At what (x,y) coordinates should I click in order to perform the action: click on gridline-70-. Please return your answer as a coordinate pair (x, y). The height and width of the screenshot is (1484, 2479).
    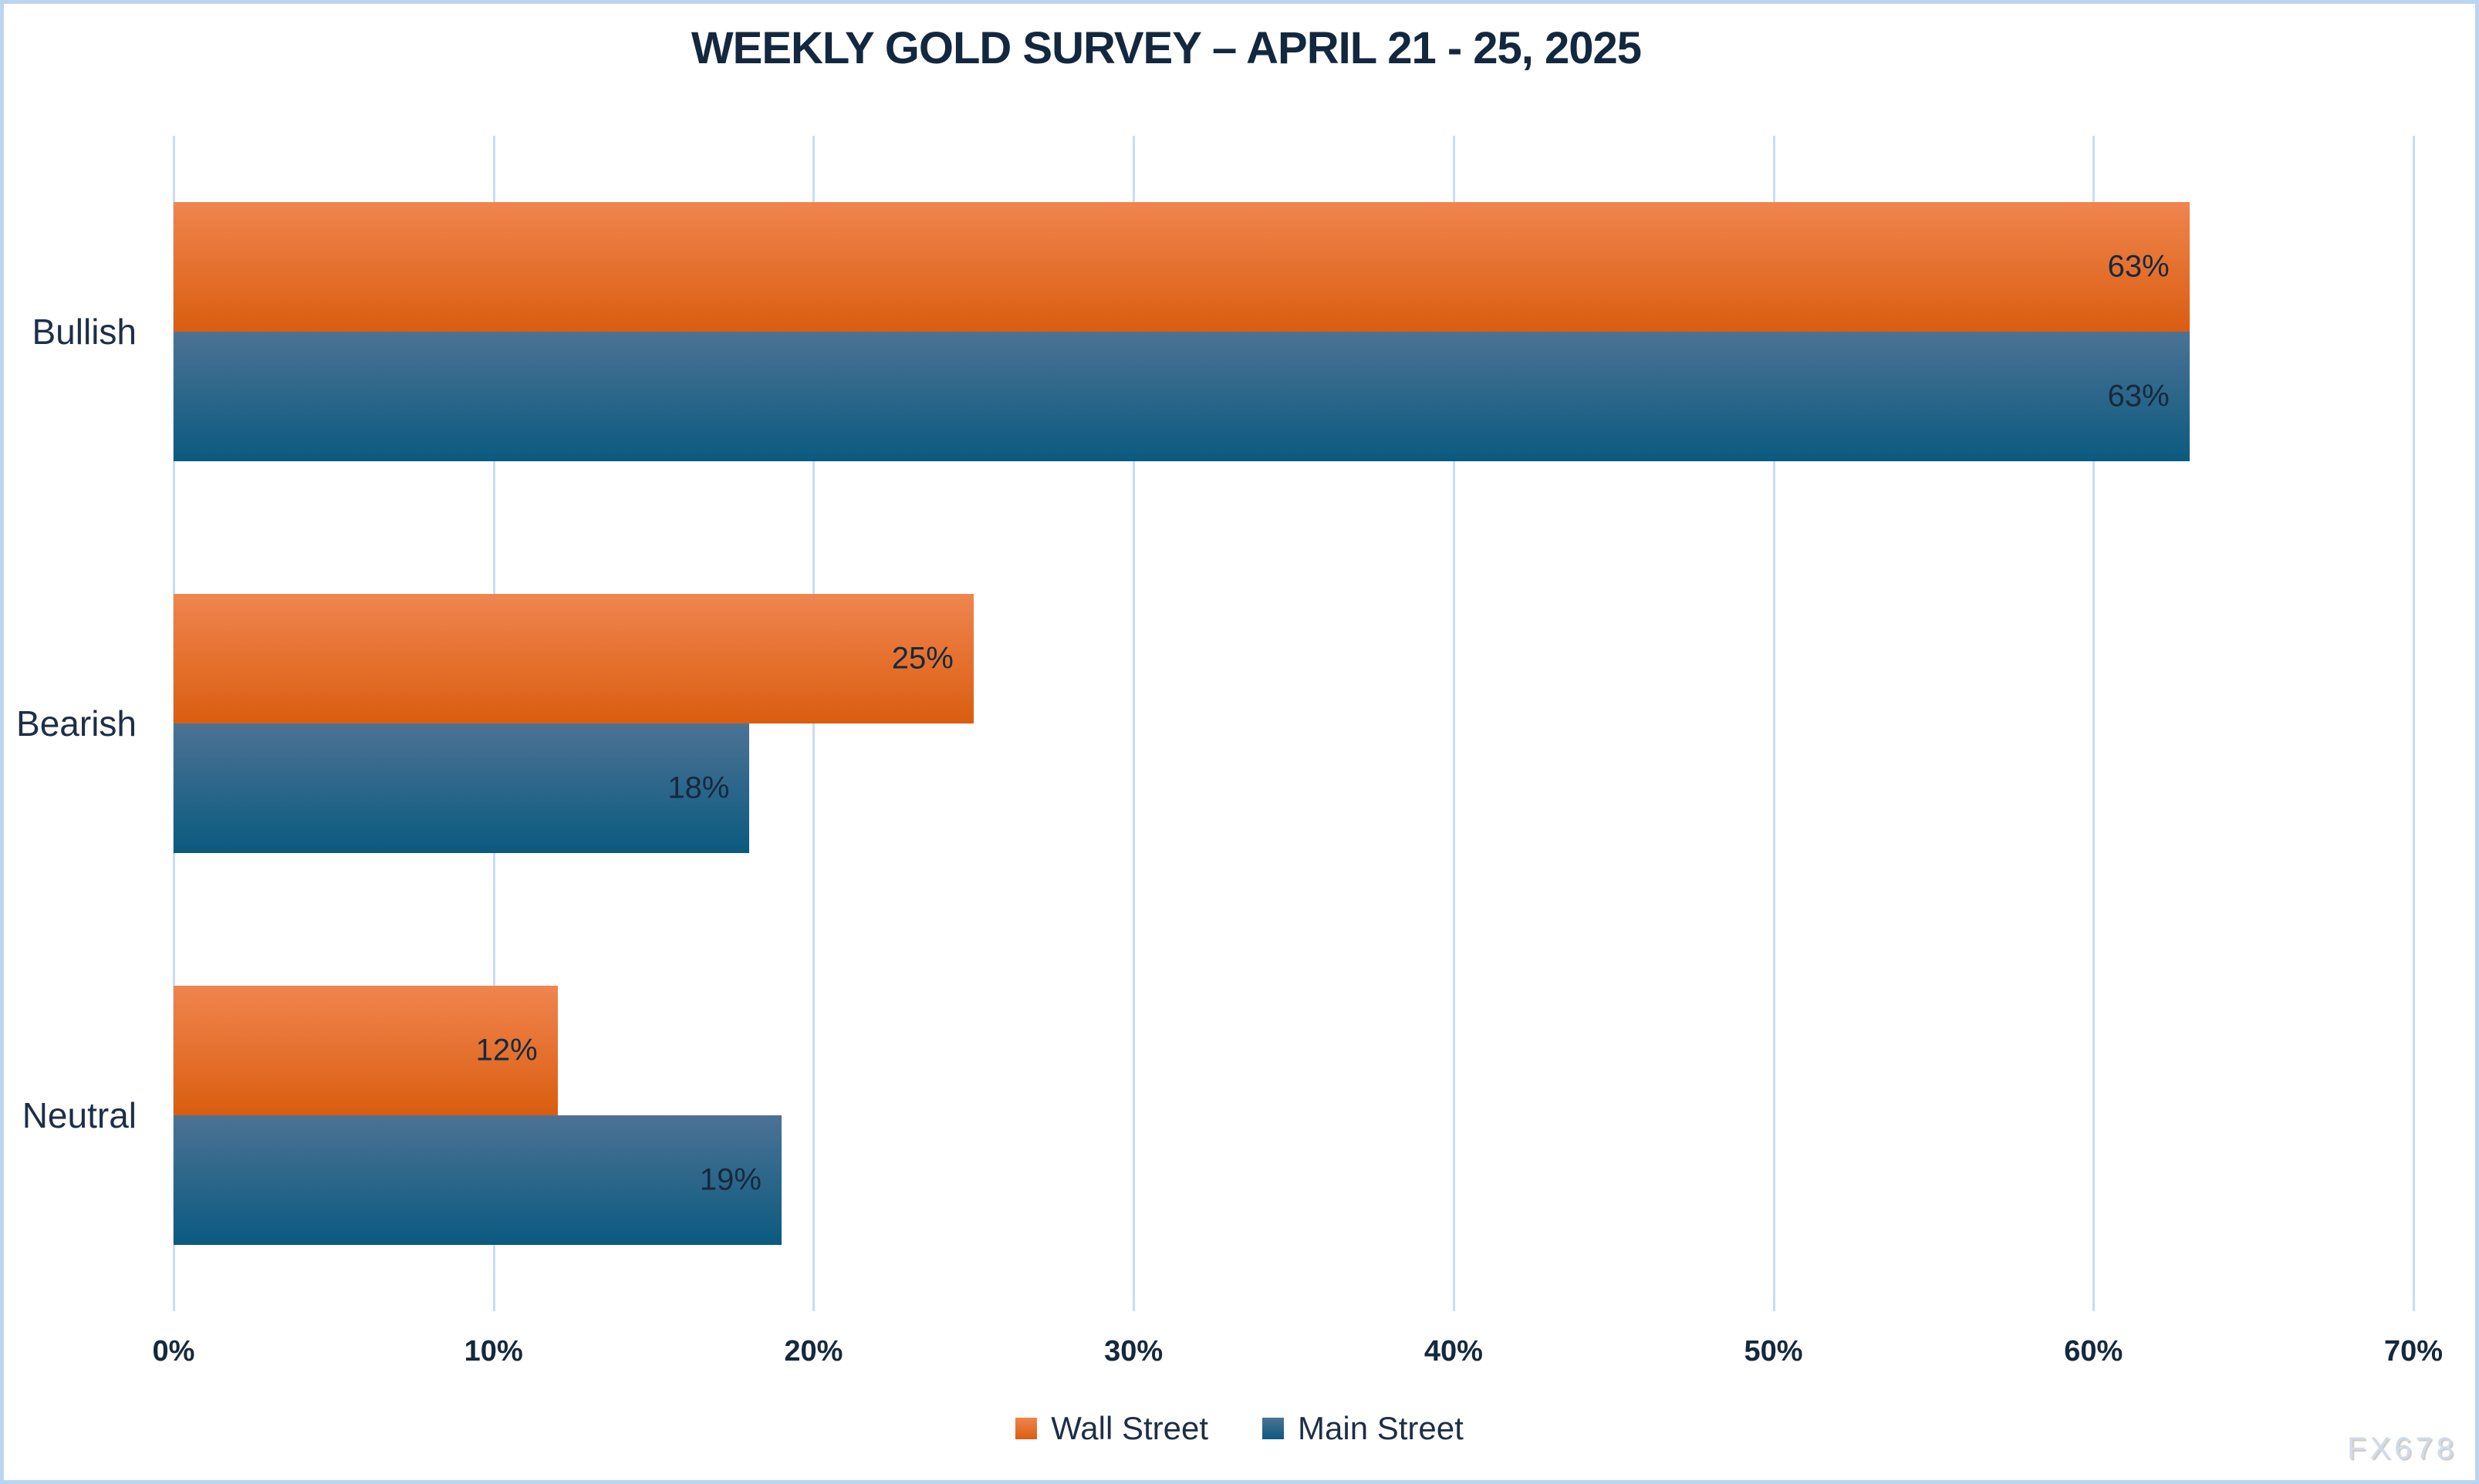
    Looking at the image, I should click on (2414, 723).